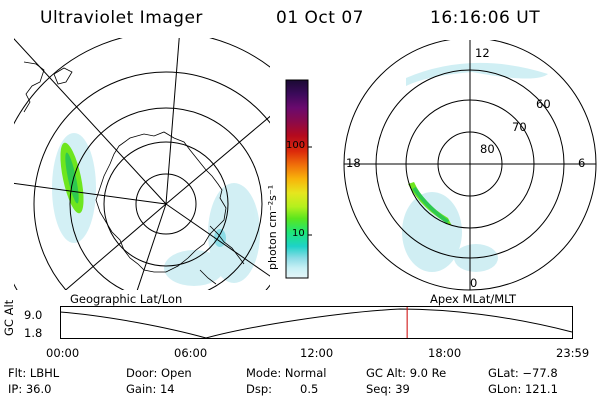  I want to click on mag-aurora-band, so click(430, 204).